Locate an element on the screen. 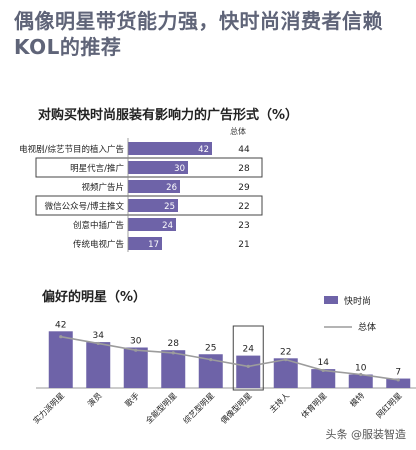  page-title: 偶像明星带货能力强，快时尚消费者信赖KOL的推荐 is located at coordinates (198, 34).